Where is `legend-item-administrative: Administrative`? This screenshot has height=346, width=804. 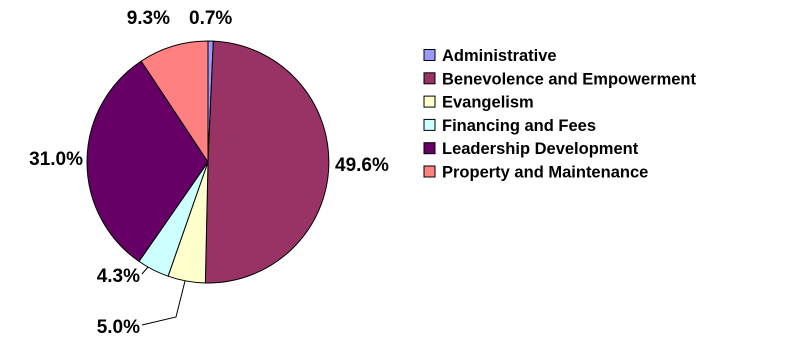 legend-item-administrative: Administrative is located at coordinates (490, 56).